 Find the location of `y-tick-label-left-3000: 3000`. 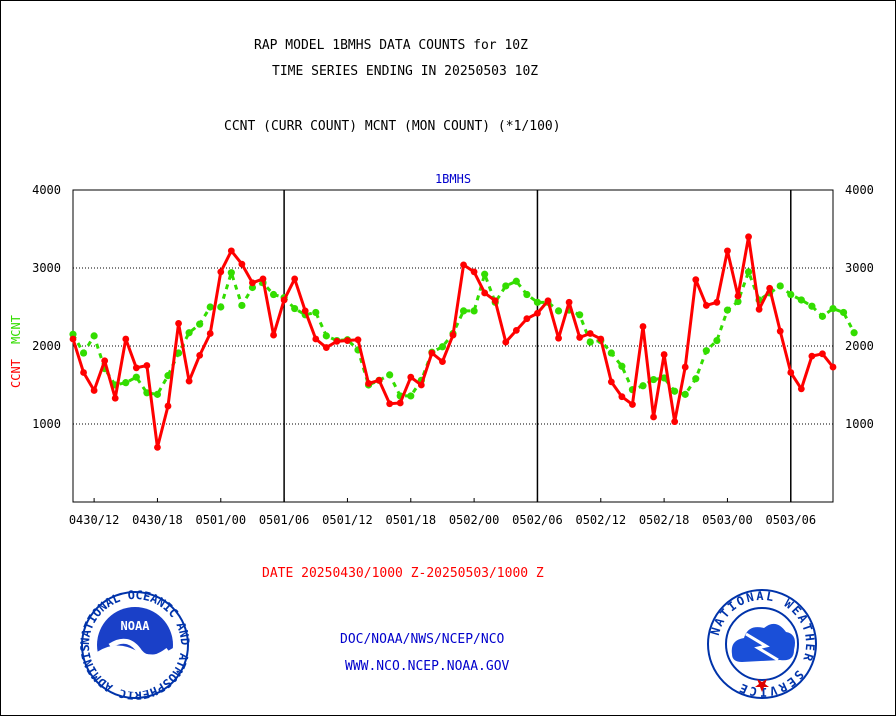

y-tick-label-left-3000: 3000 is located at coordinates (46, 268).